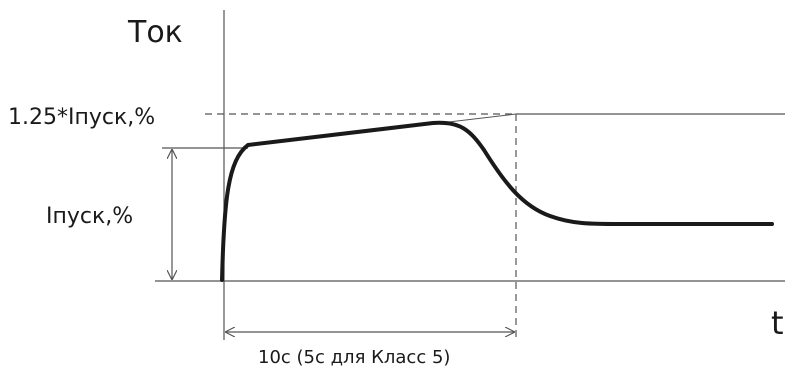 The height and width of the screenshot is (370, 796). Describe the element at coordinates (777, 323) in the screenshot. I see `x-axis-label: t` at that location.